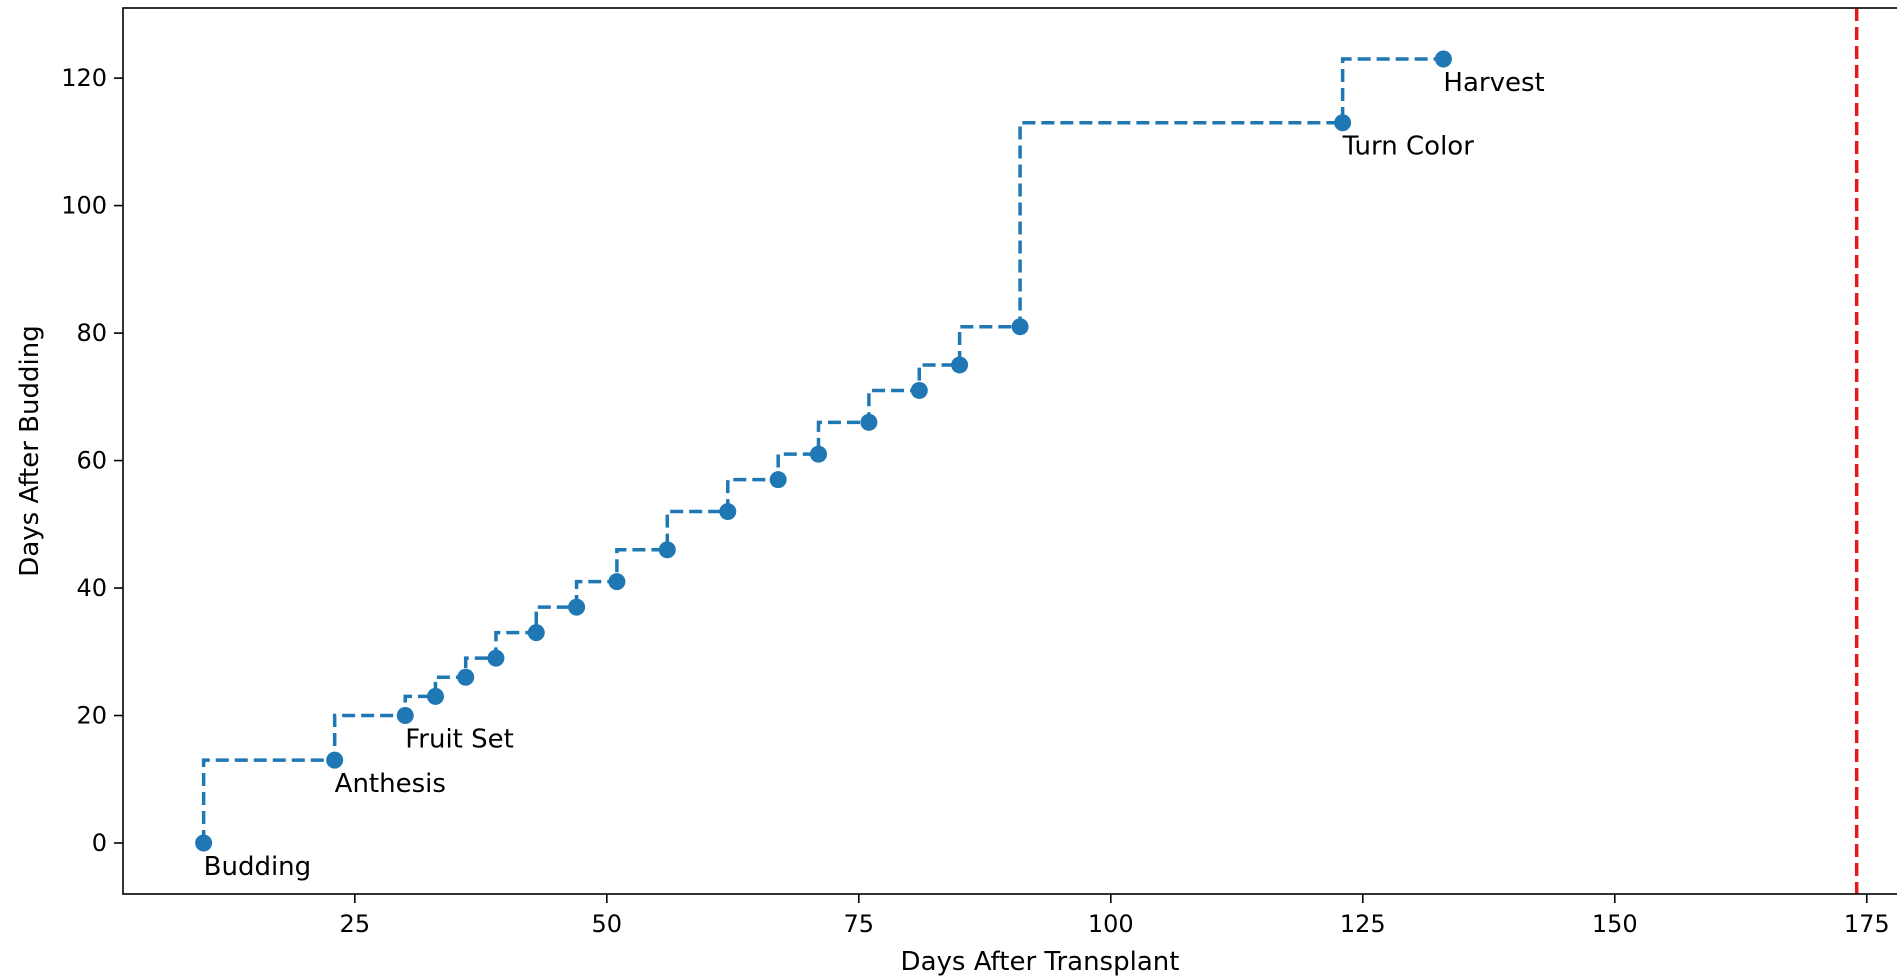 This screenshot has width=1897, height=978. What do you see at coordinates (91, 588) in the screenshot?
I see `y-tick-label: 40` at bounding box center [91, 588].